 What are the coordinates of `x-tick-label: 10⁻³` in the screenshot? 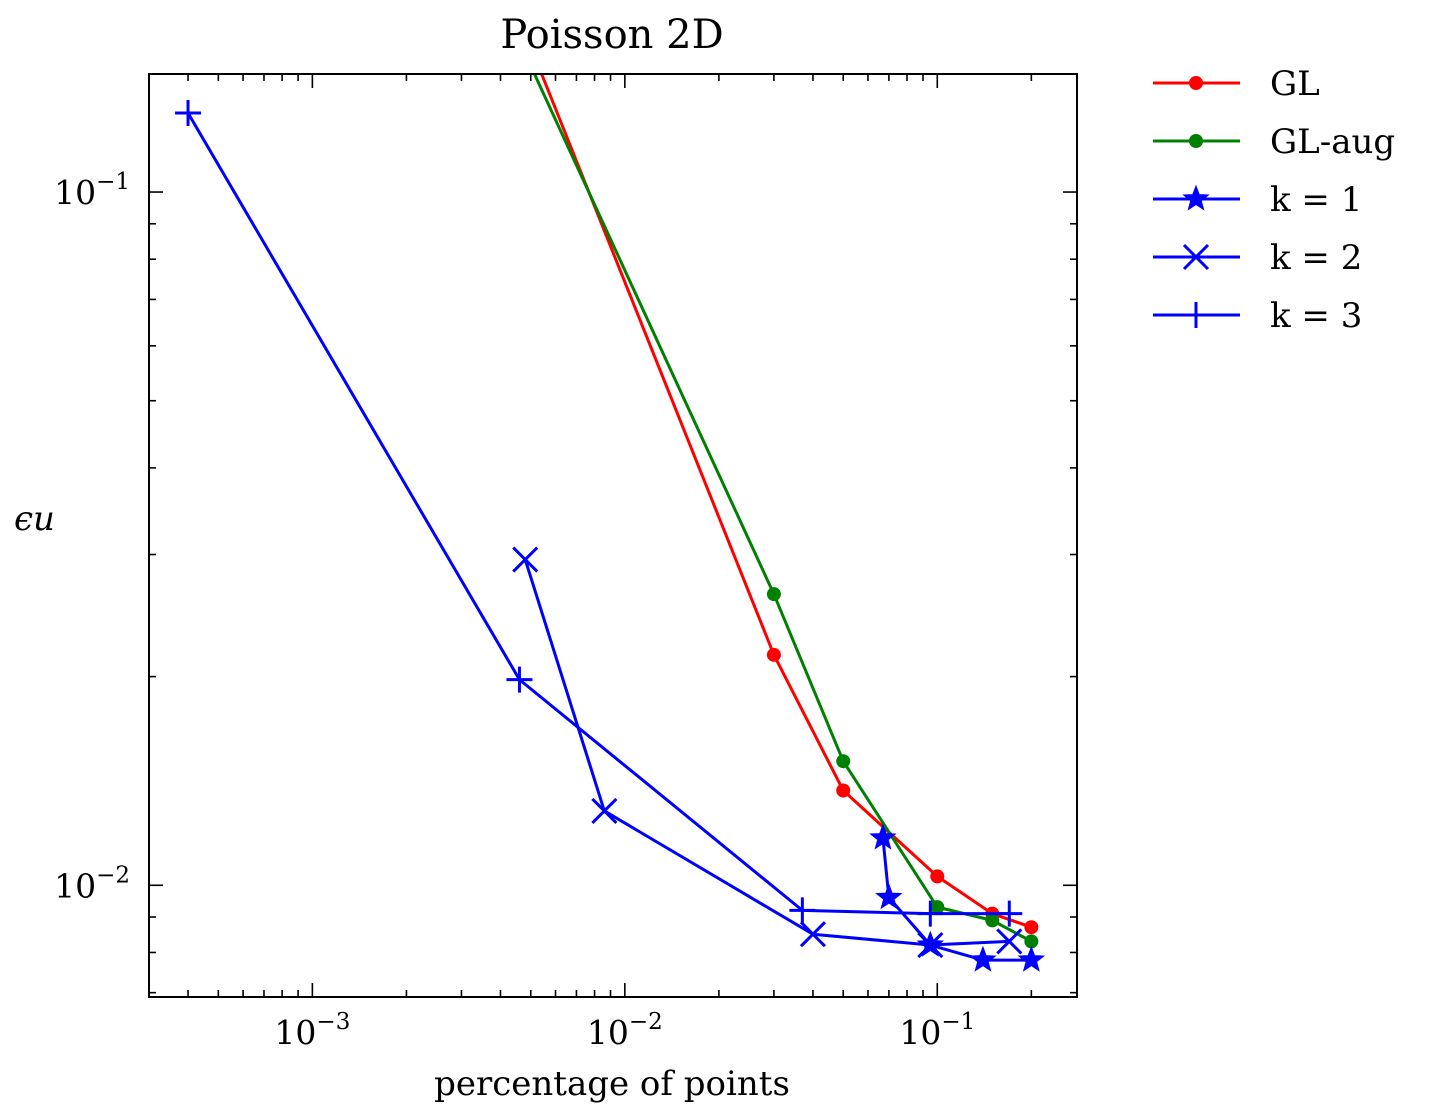 It's located at (312, 1030).